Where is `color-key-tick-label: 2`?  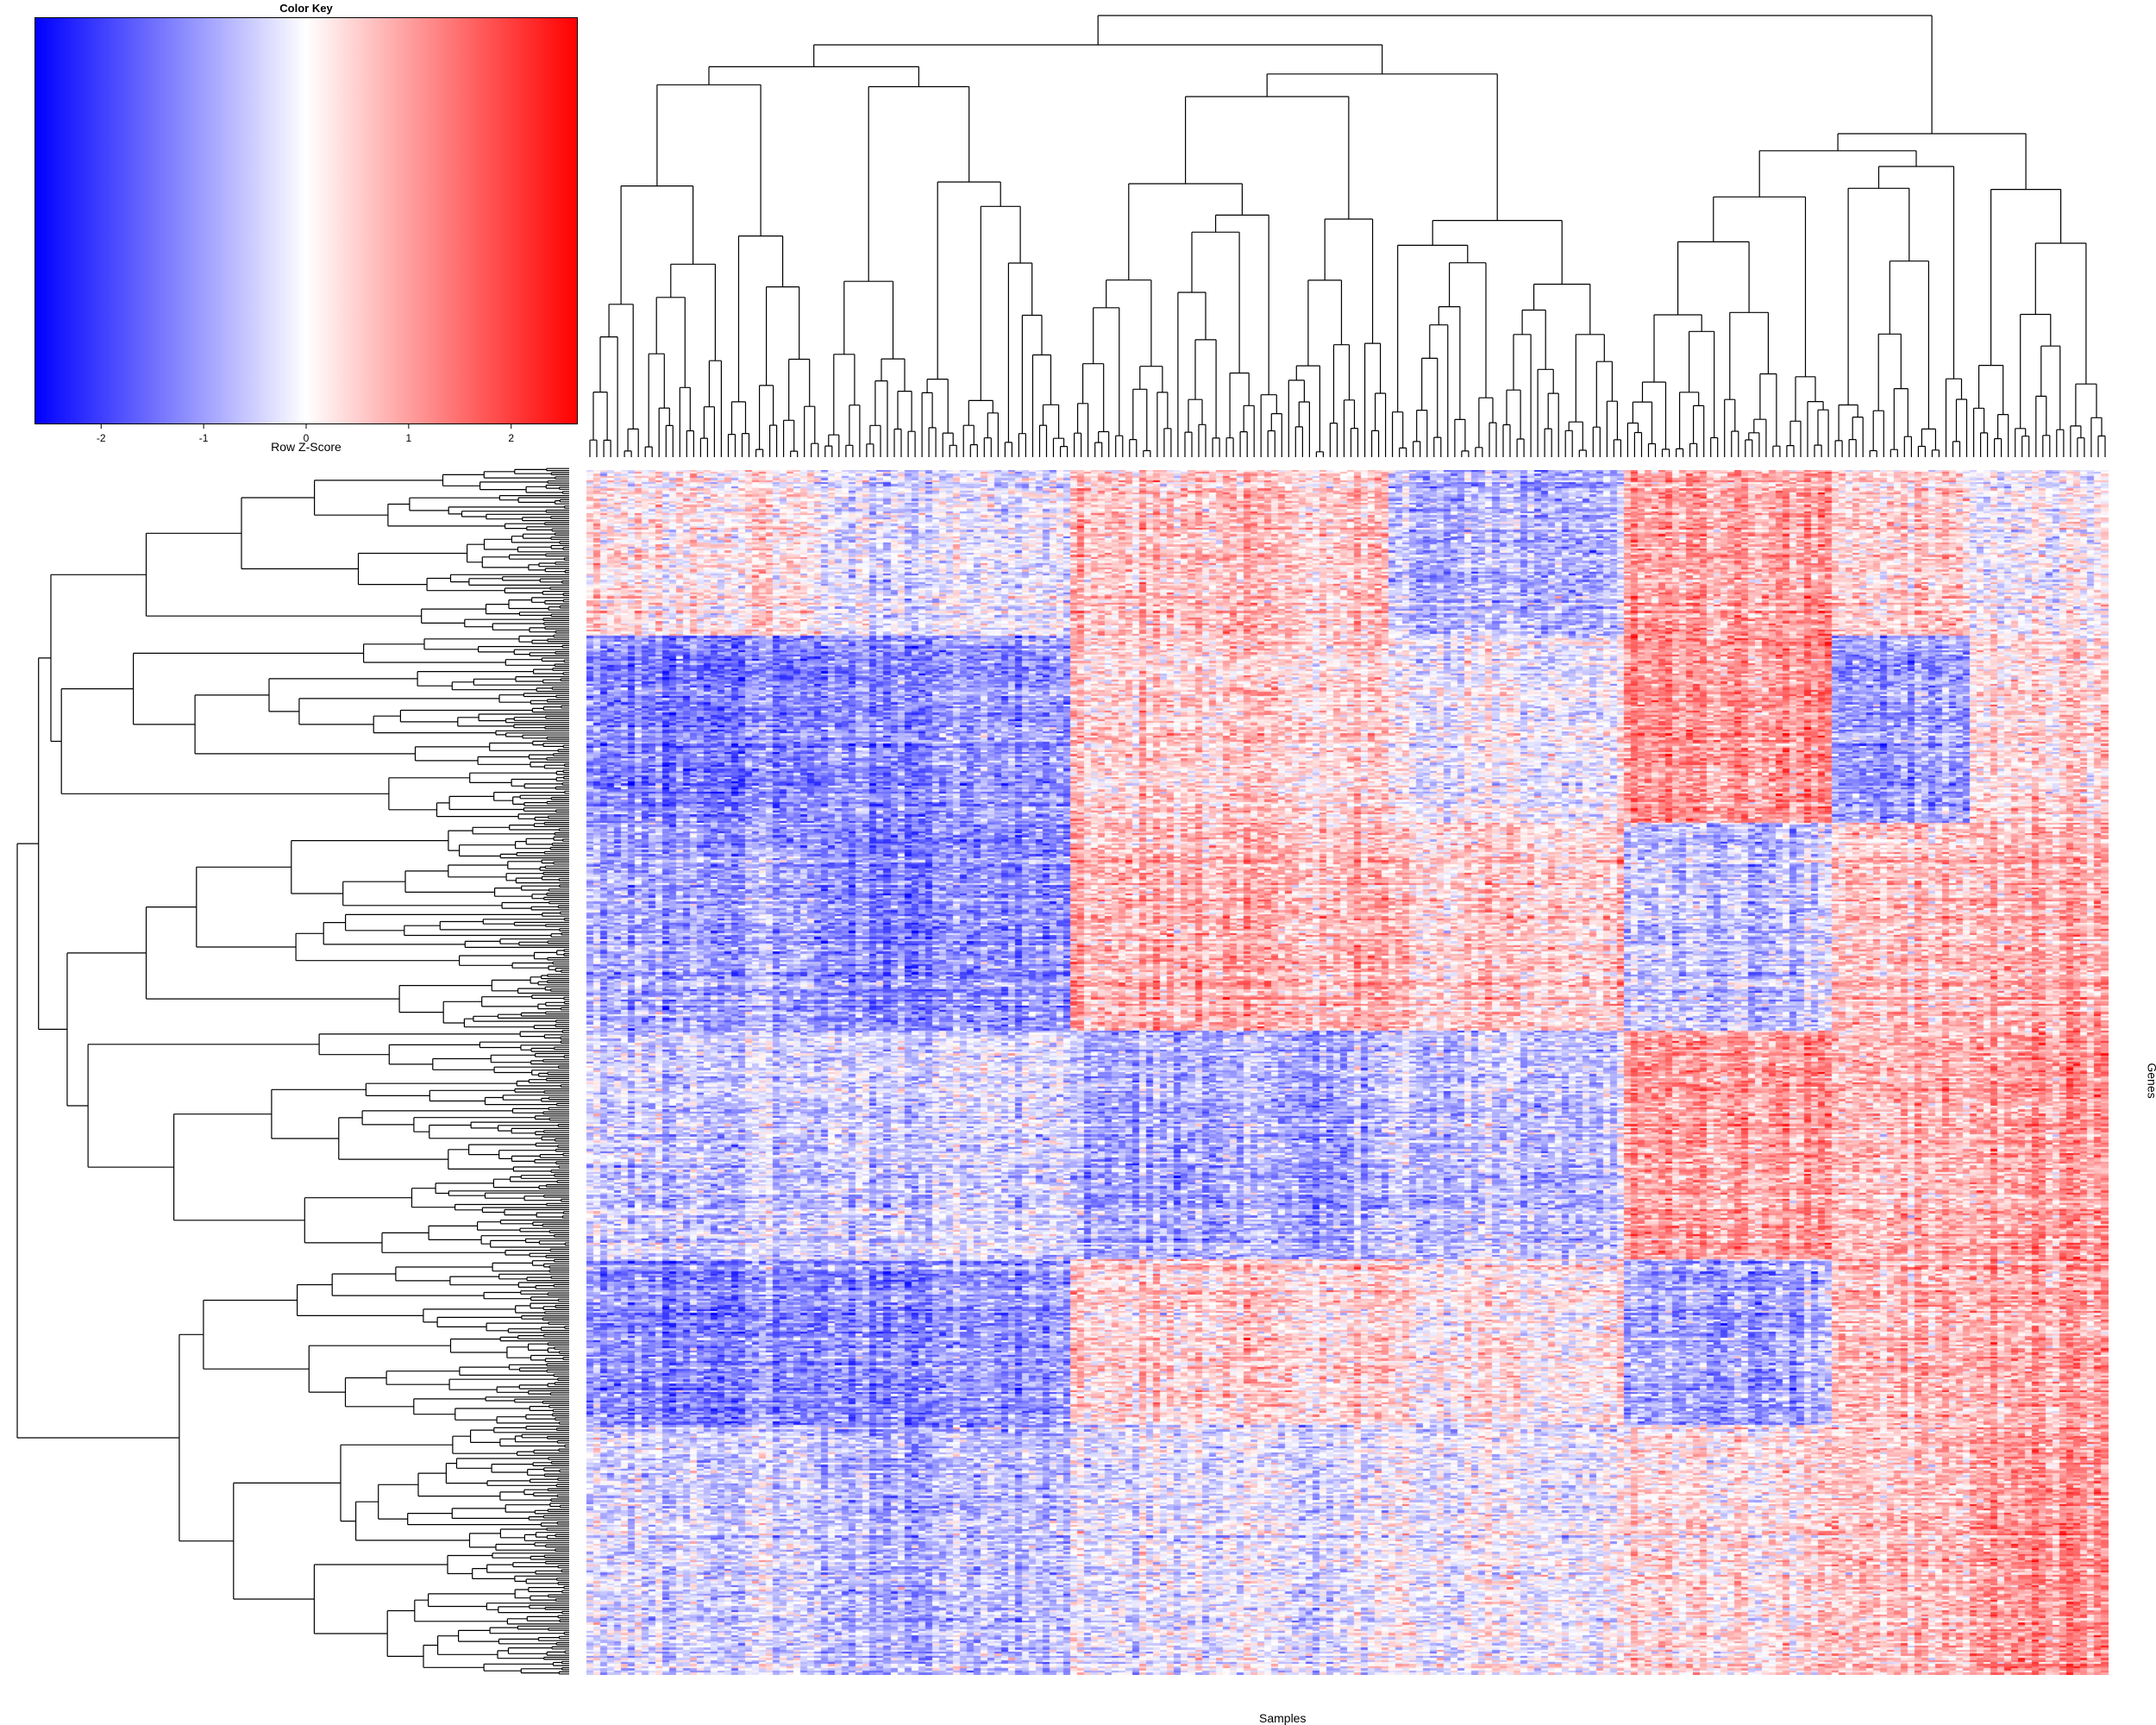
color-key-tick-label: 2 is located at coordinates (511, 438).